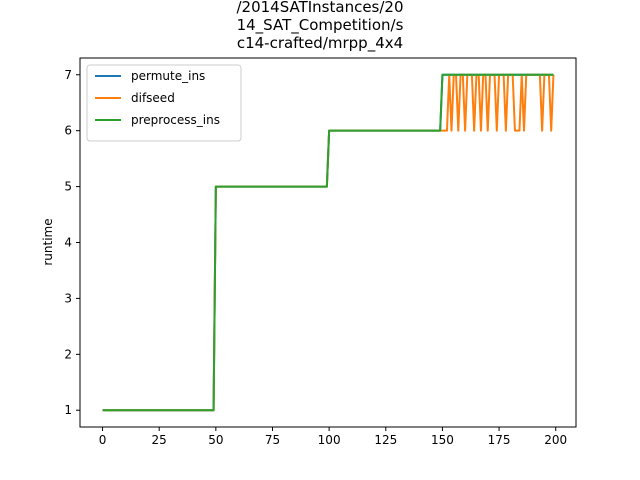 Image resolution: width=640 pixels, height=480 pixels. I want to click on y-tick-label-0: 1, so click(68, 410).